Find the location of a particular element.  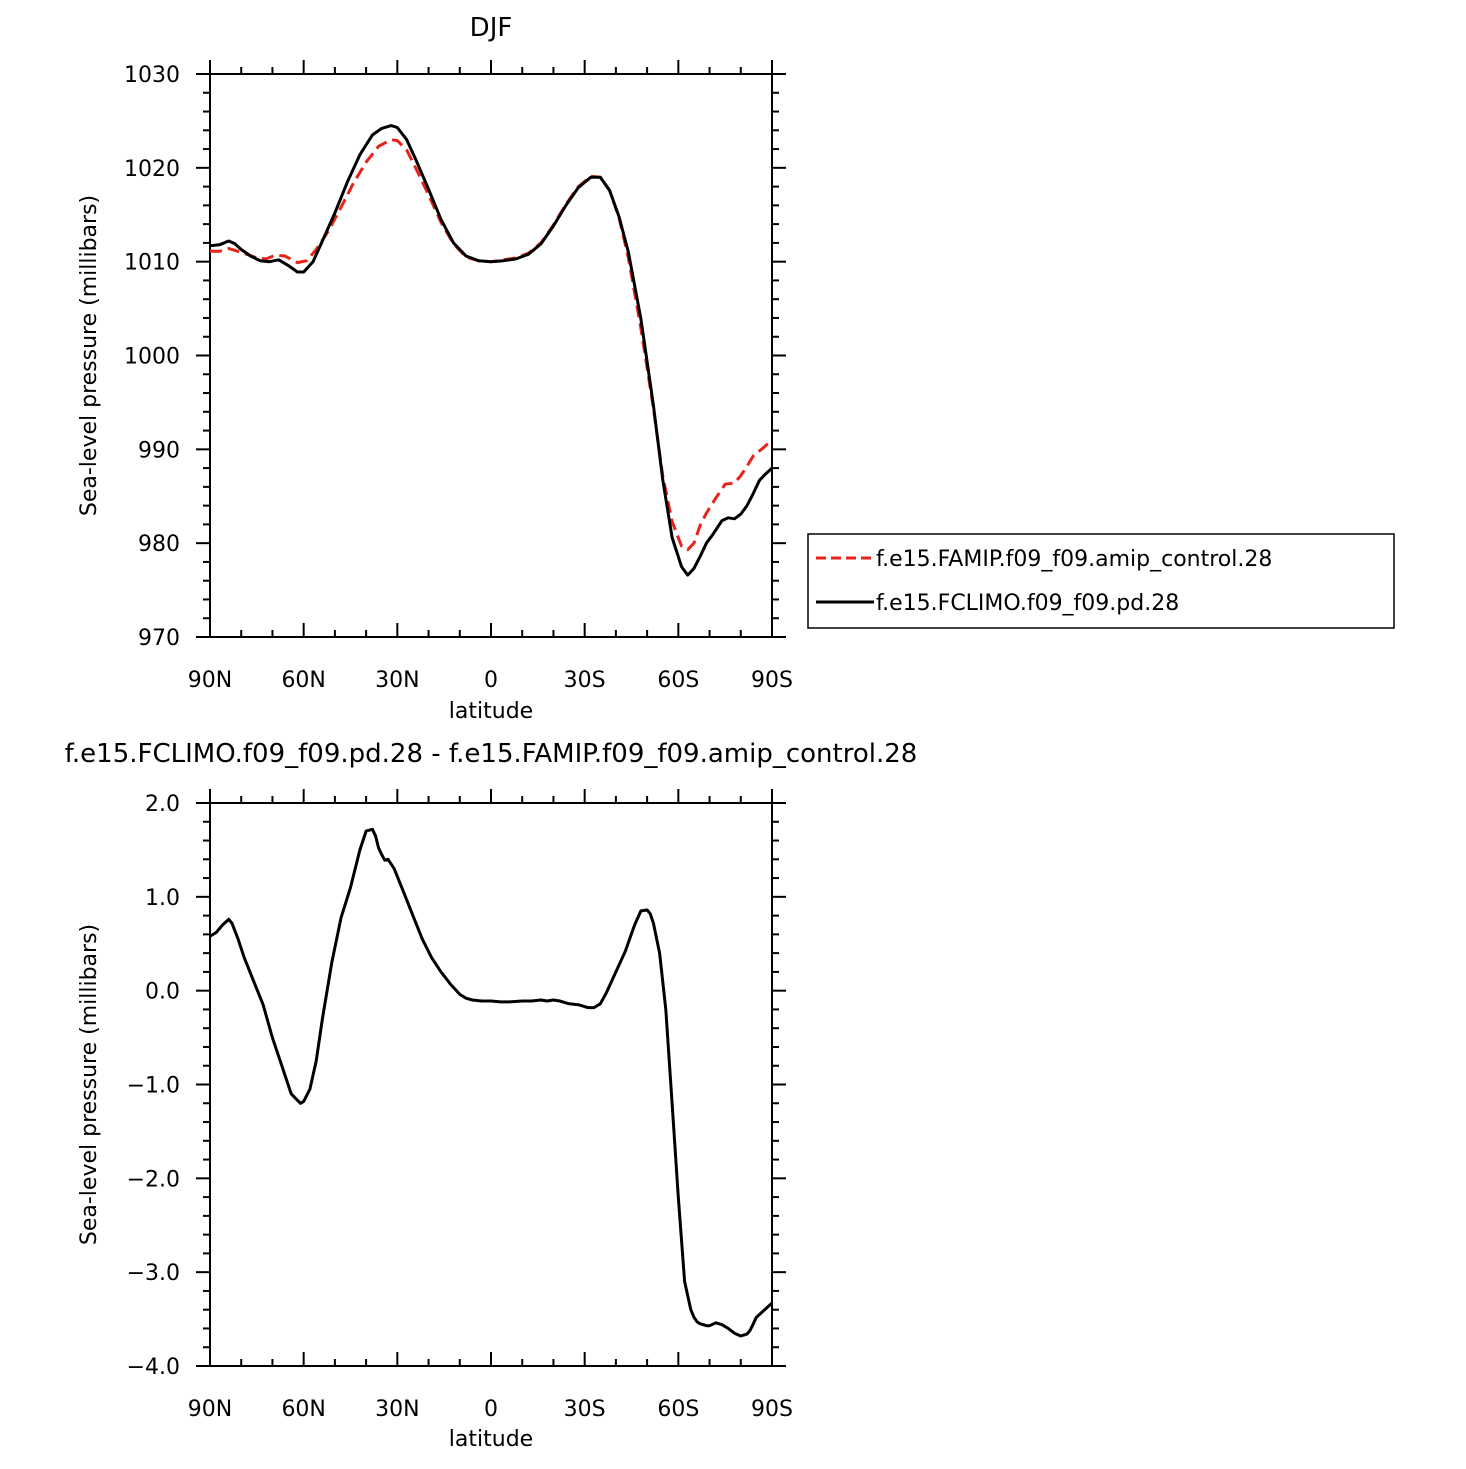

legend-box is located at coordinates (1101, 581).